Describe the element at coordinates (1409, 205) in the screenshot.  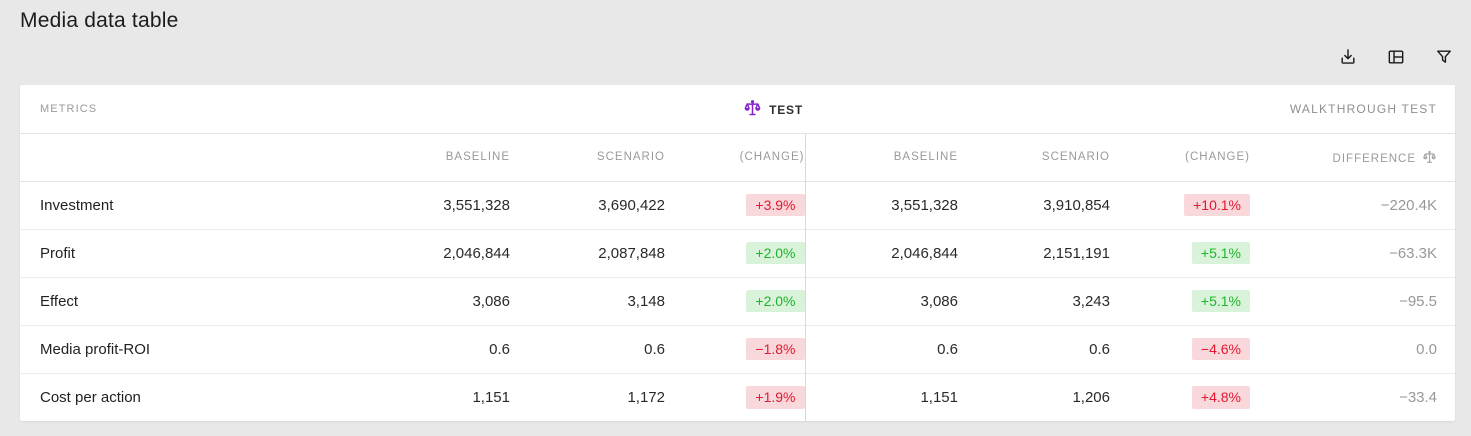
I see `difference-value: −220.4K` at that location.